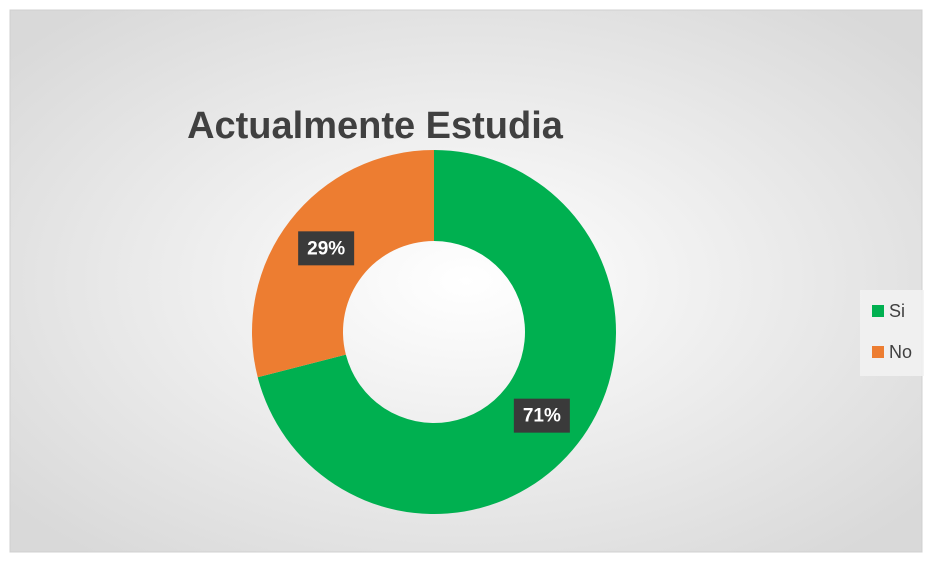 Image resolution: width=932 pixels, height=565 pixels. I want to click on data-label: 29%, so click(326, 248).